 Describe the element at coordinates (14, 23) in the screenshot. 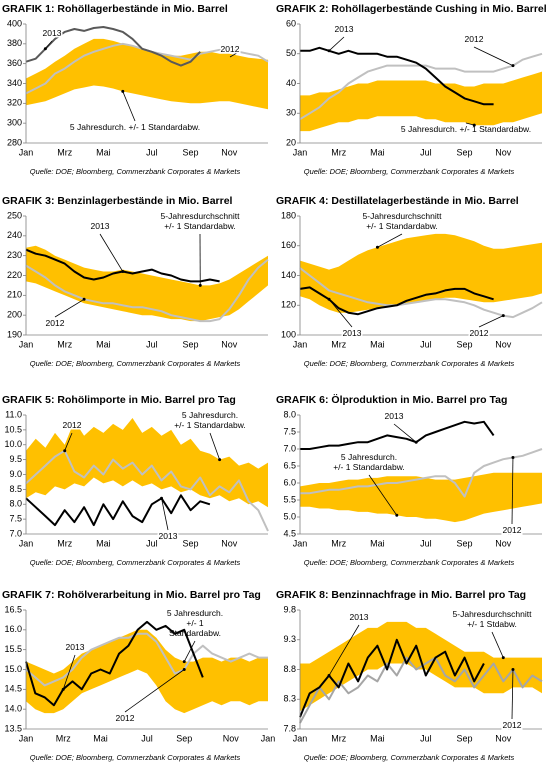

I see `y-tick-label: 400` at that location.